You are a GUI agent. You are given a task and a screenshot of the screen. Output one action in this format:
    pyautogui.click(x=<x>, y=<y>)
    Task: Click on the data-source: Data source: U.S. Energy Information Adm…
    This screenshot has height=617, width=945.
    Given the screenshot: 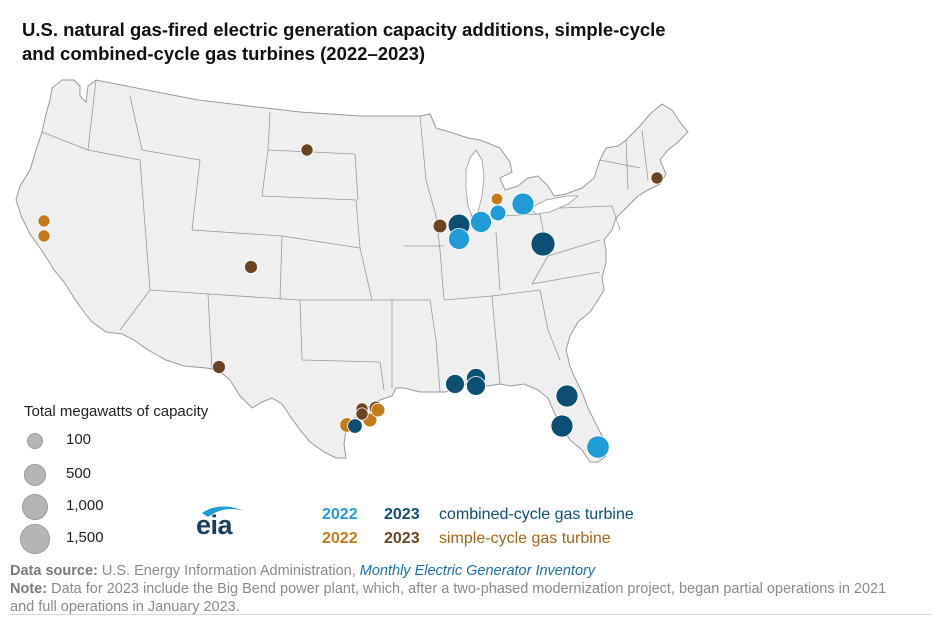 What is the action you would take?
    pyautogui.click(x=302, y=571)
    